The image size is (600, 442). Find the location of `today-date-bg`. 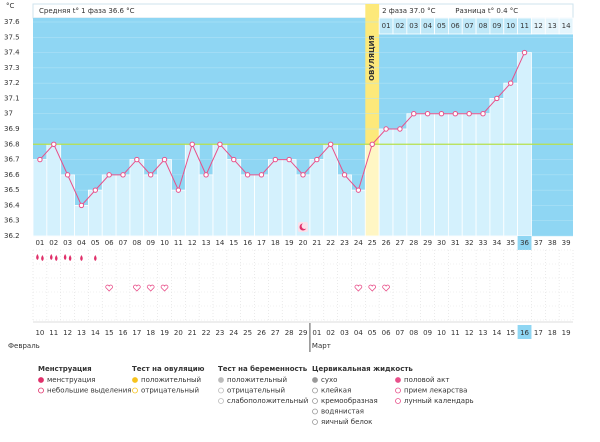

today-date-bg is located at coordinates (524, 332).